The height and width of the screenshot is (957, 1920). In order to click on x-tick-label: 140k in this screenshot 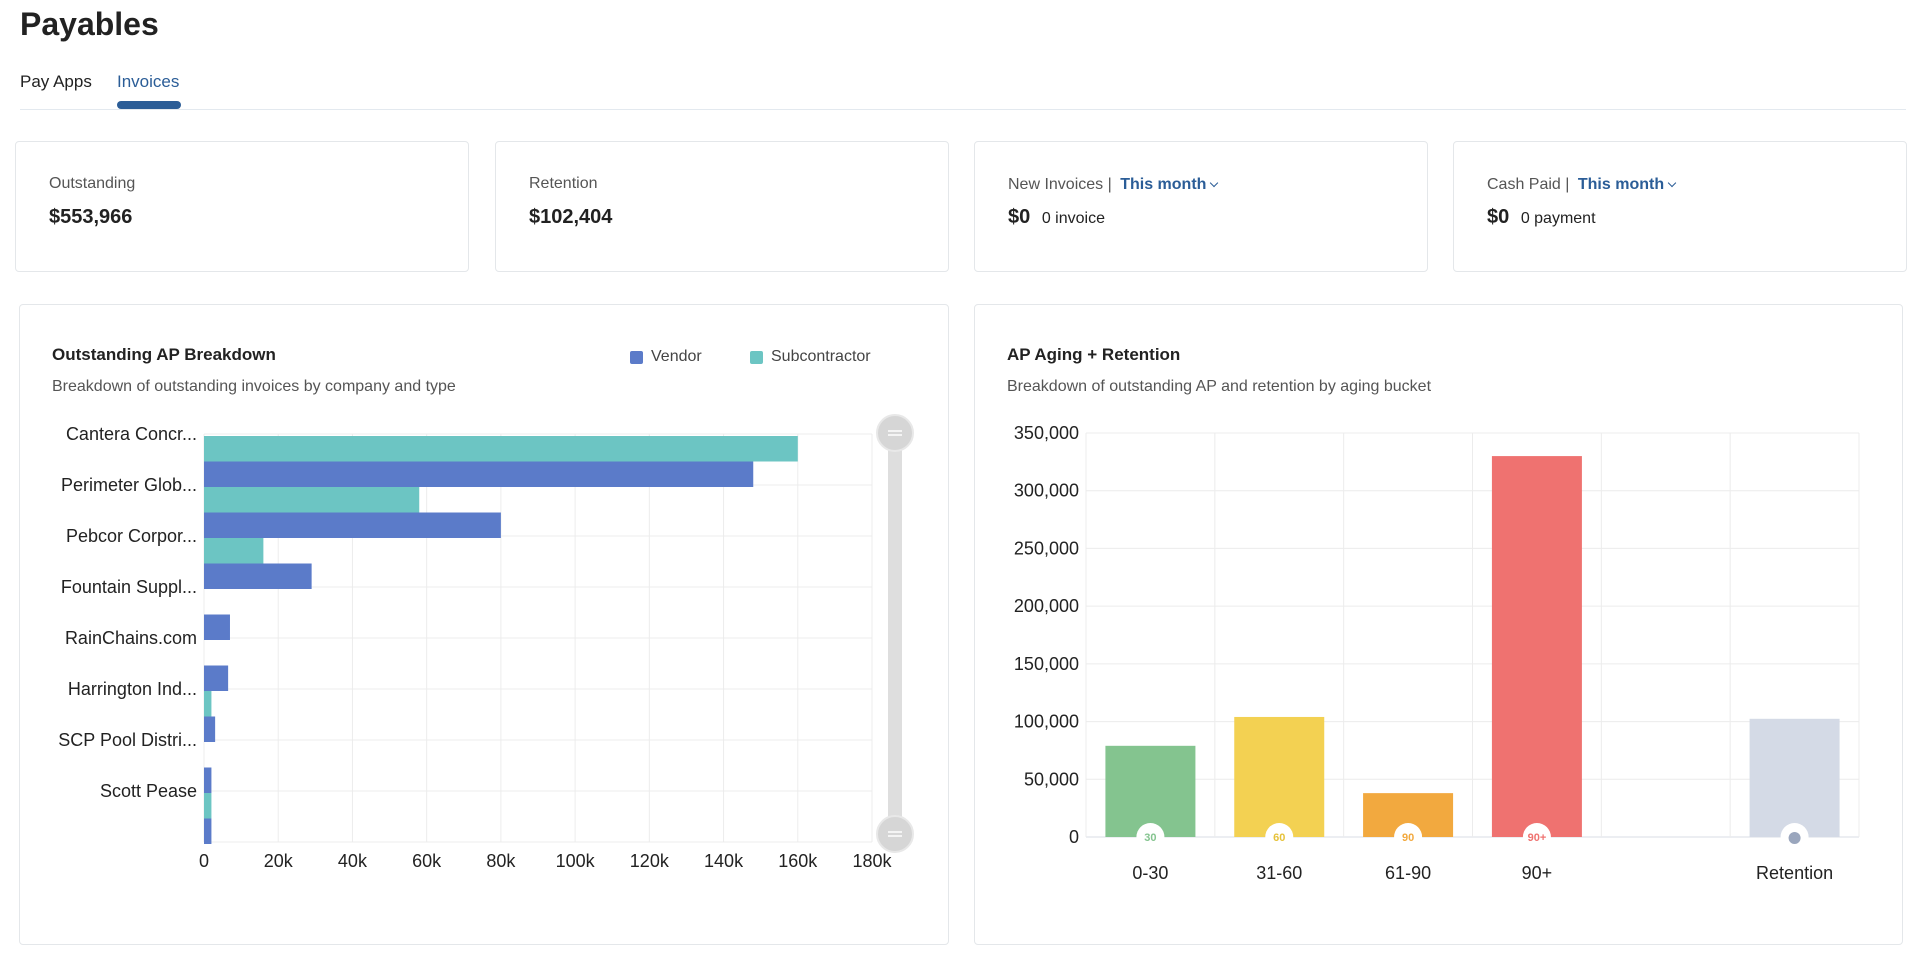, I will do `click(724, 861)`.